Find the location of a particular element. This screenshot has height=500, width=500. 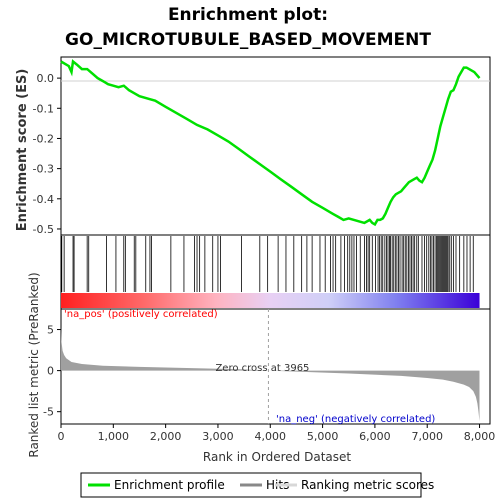

es-y-axis: 0.0 -0.1 -0.2 -0.3 -0.4 -0.5 is located at coordinates (47, 154).